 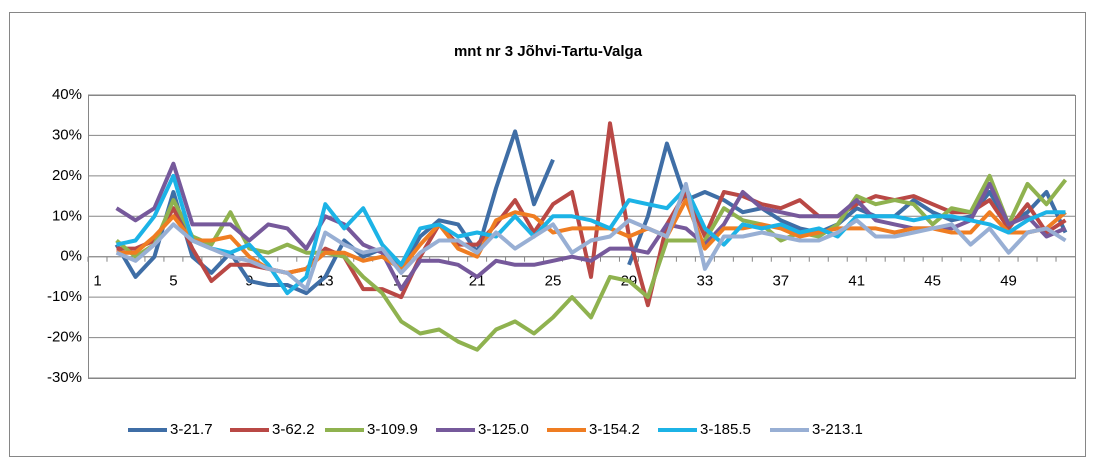 I want to click on legend-label: 3-154.2, so click(x=614, y=429).